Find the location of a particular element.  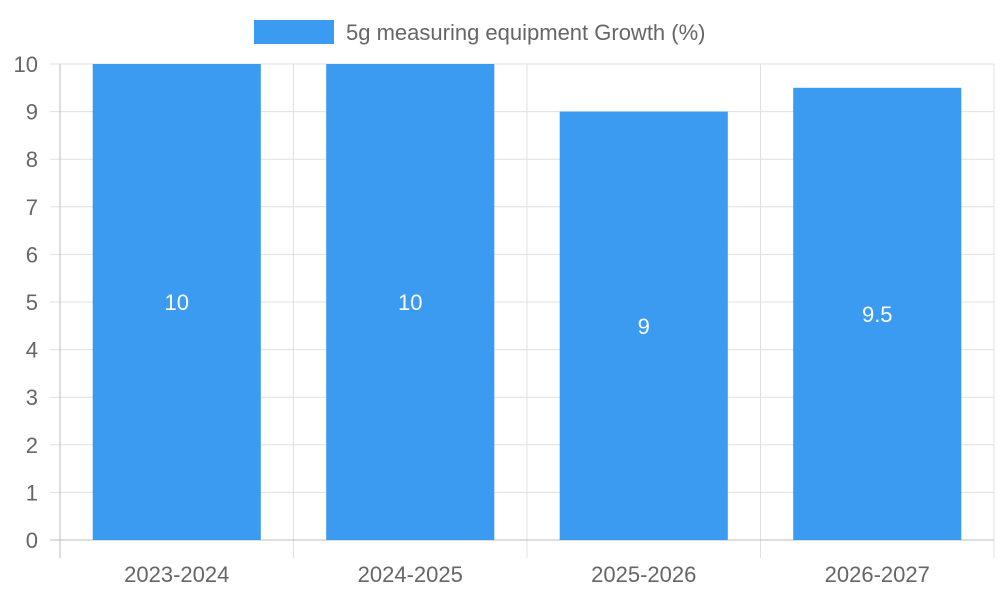

y-tick-label: 7 is located at coordinates (32, 207).